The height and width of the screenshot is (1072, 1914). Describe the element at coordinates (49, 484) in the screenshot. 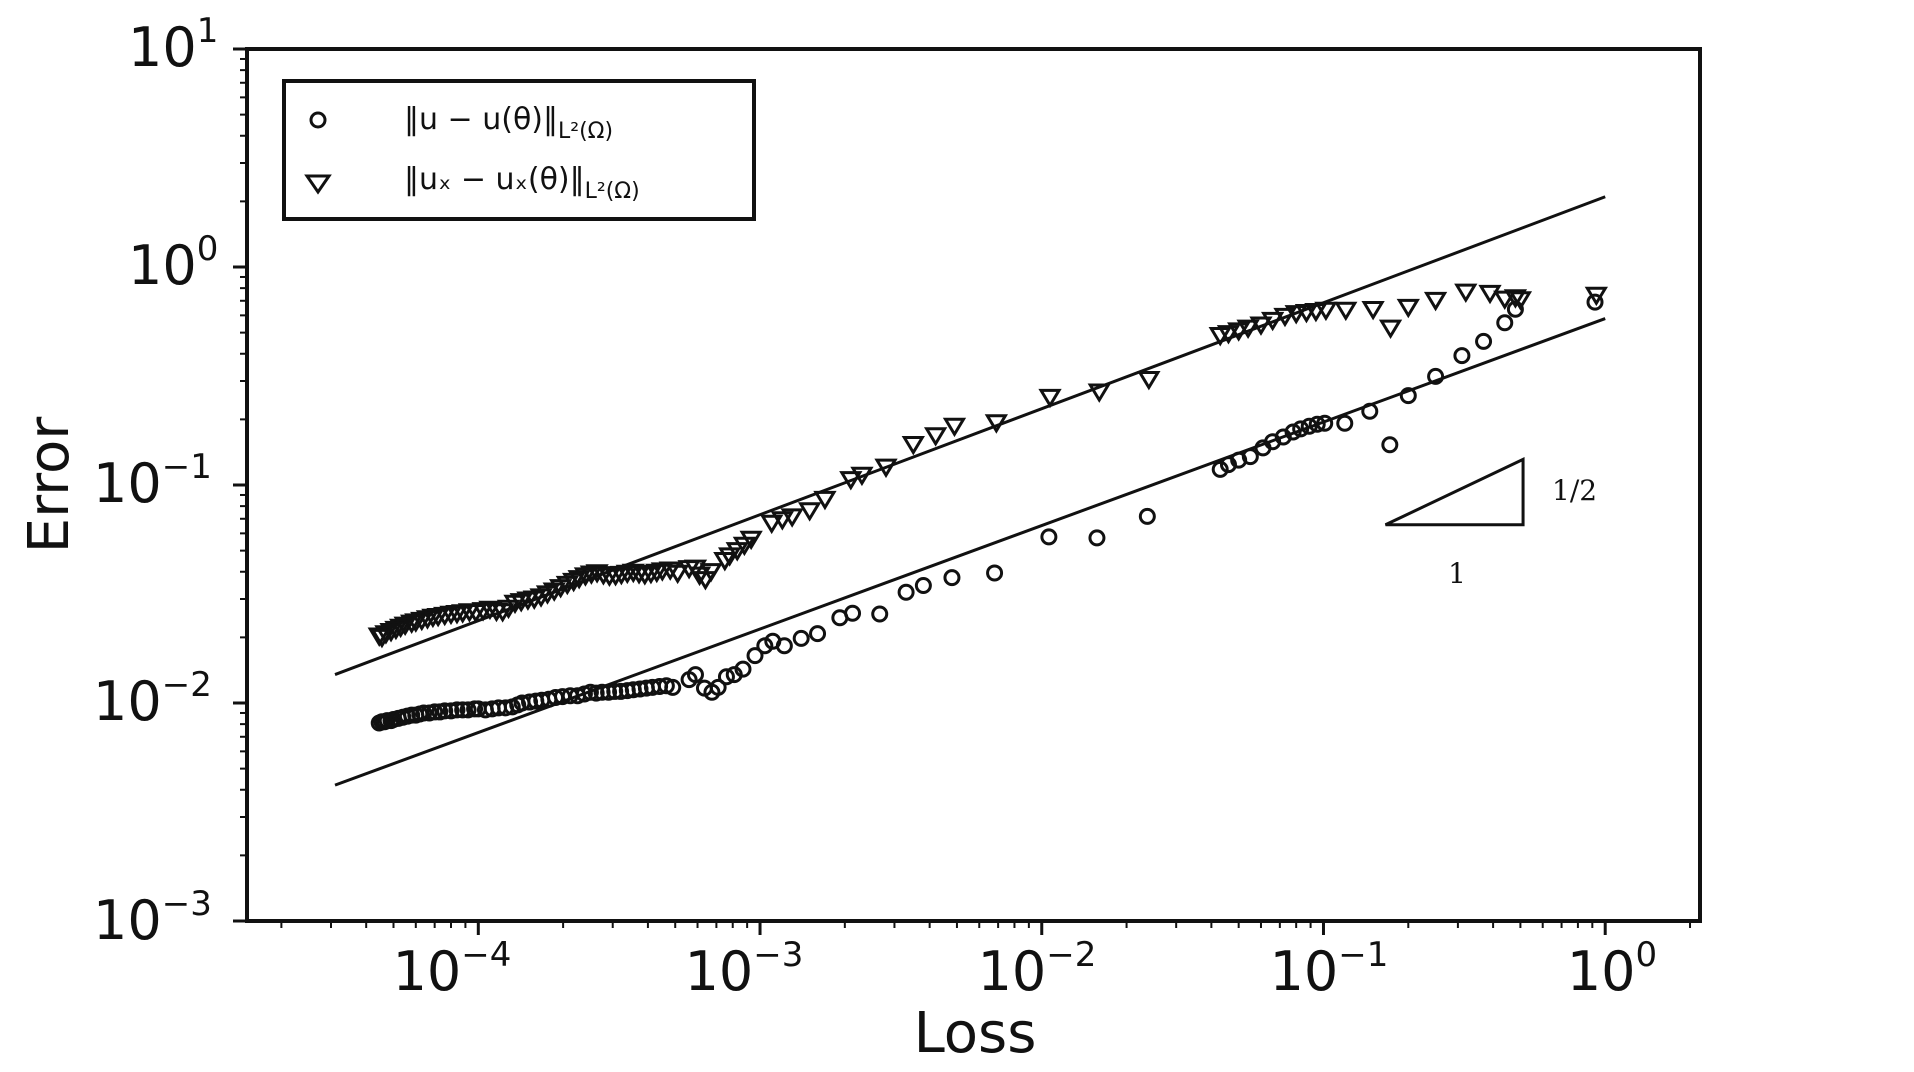

I see `y-axis-title: Error` at that location.